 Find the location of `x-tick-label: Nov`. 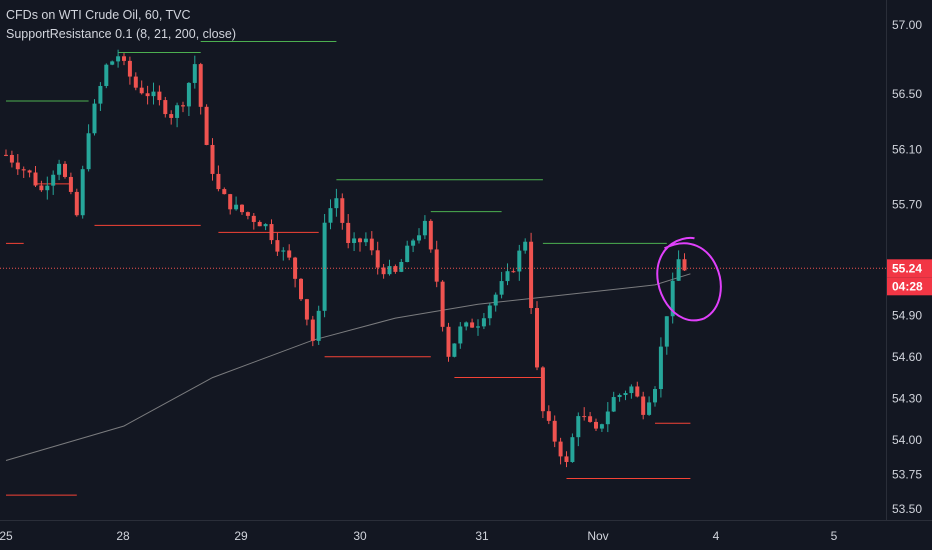

x-tick-label: Nov is located at coordinates (597, 536).